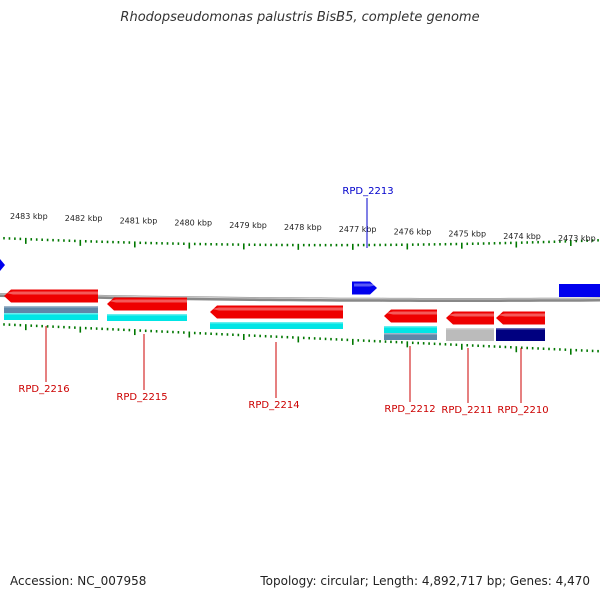 The image size is (600, 600). I want to click on kbp-label: 2478 kbp, so click(303, 227).